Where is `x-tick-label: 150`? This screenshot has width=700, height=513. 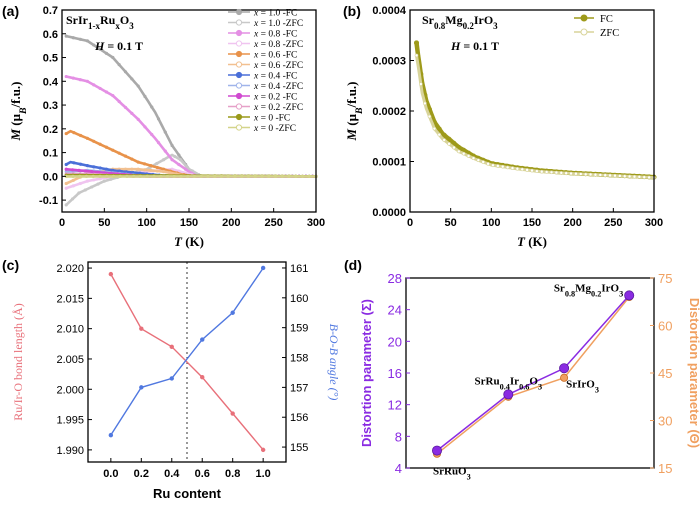 x-tick-label: 150 is located at coordinates (532, 223).